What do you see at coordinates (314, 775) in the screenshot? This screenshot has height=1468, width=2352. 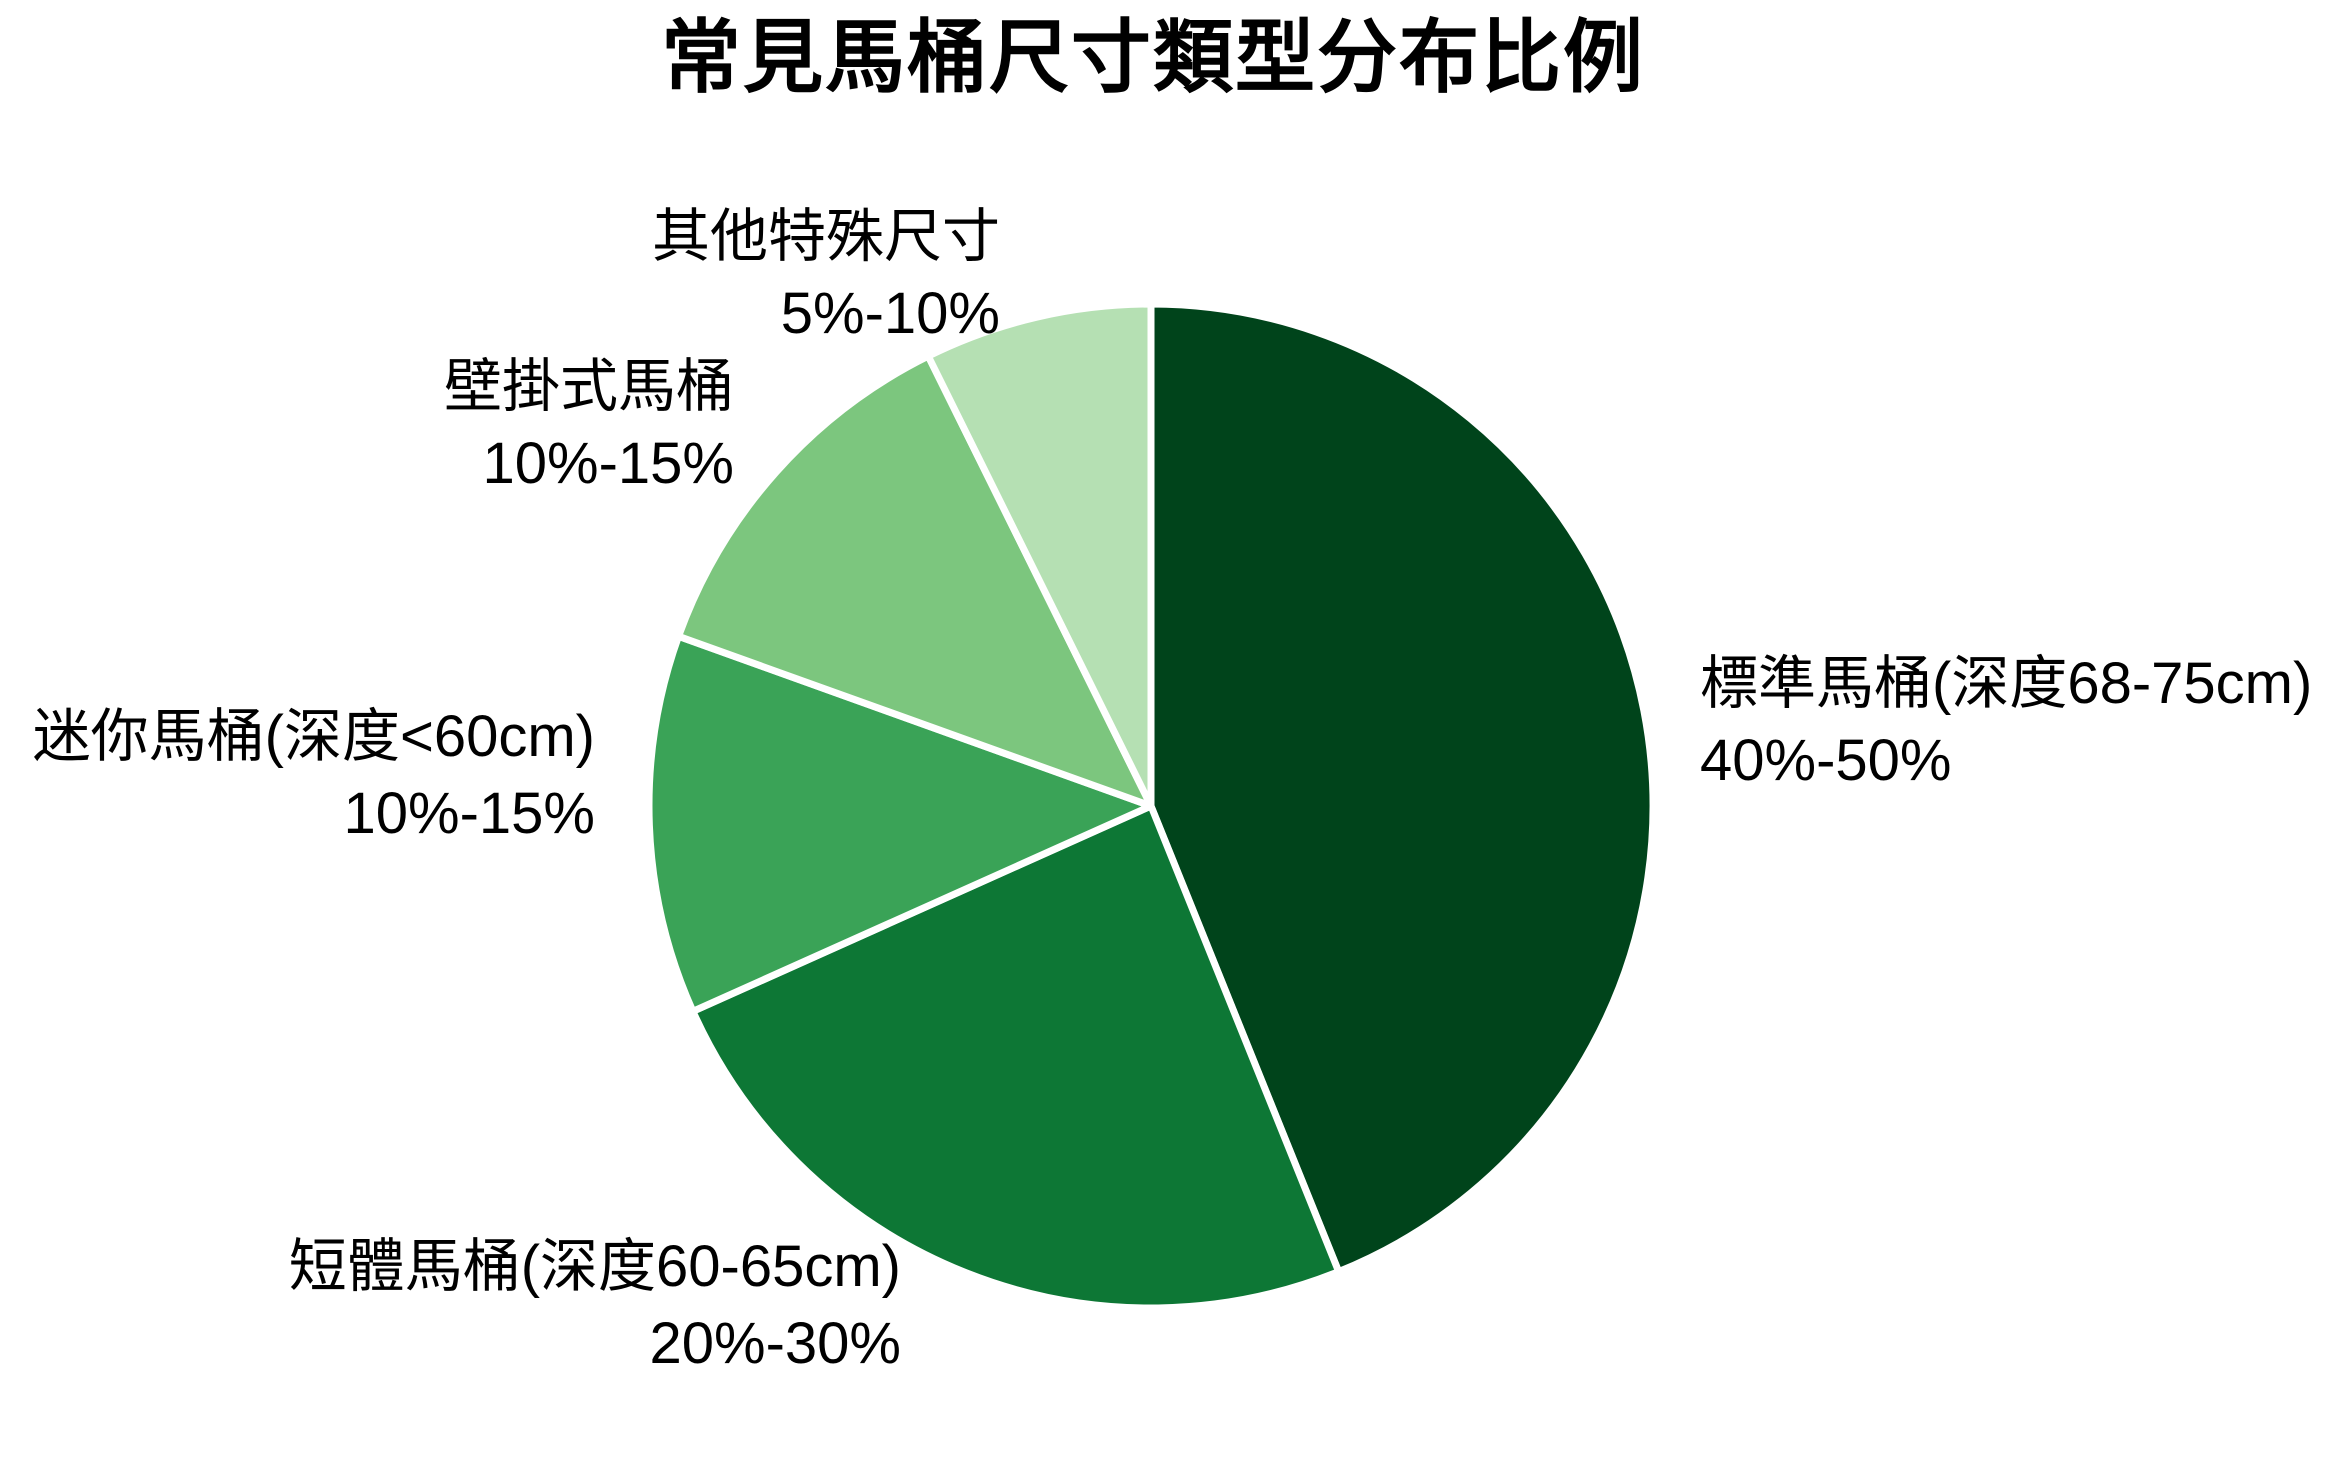 I see `slice-label-mini-toilet: 迷你馬桶(深度<60cm) 10%-15%` at bounding box center [314, 775].